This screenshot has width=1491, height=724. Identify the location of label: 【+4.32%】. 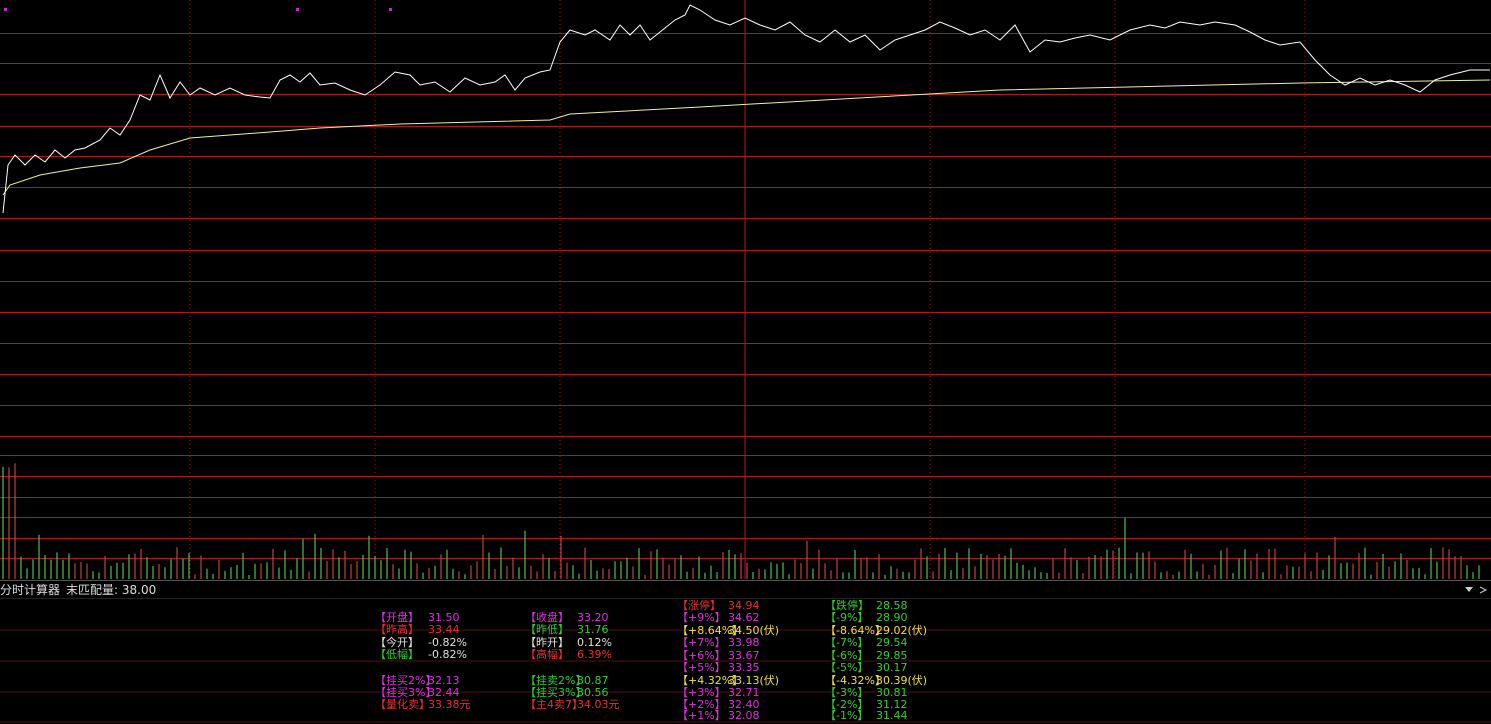
(710, 680).